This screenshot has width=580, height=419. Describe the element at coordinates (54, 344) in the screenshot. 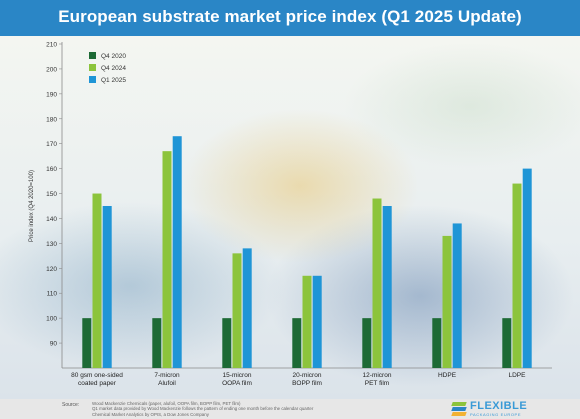

I see `y-tick-label: 90` at that location.